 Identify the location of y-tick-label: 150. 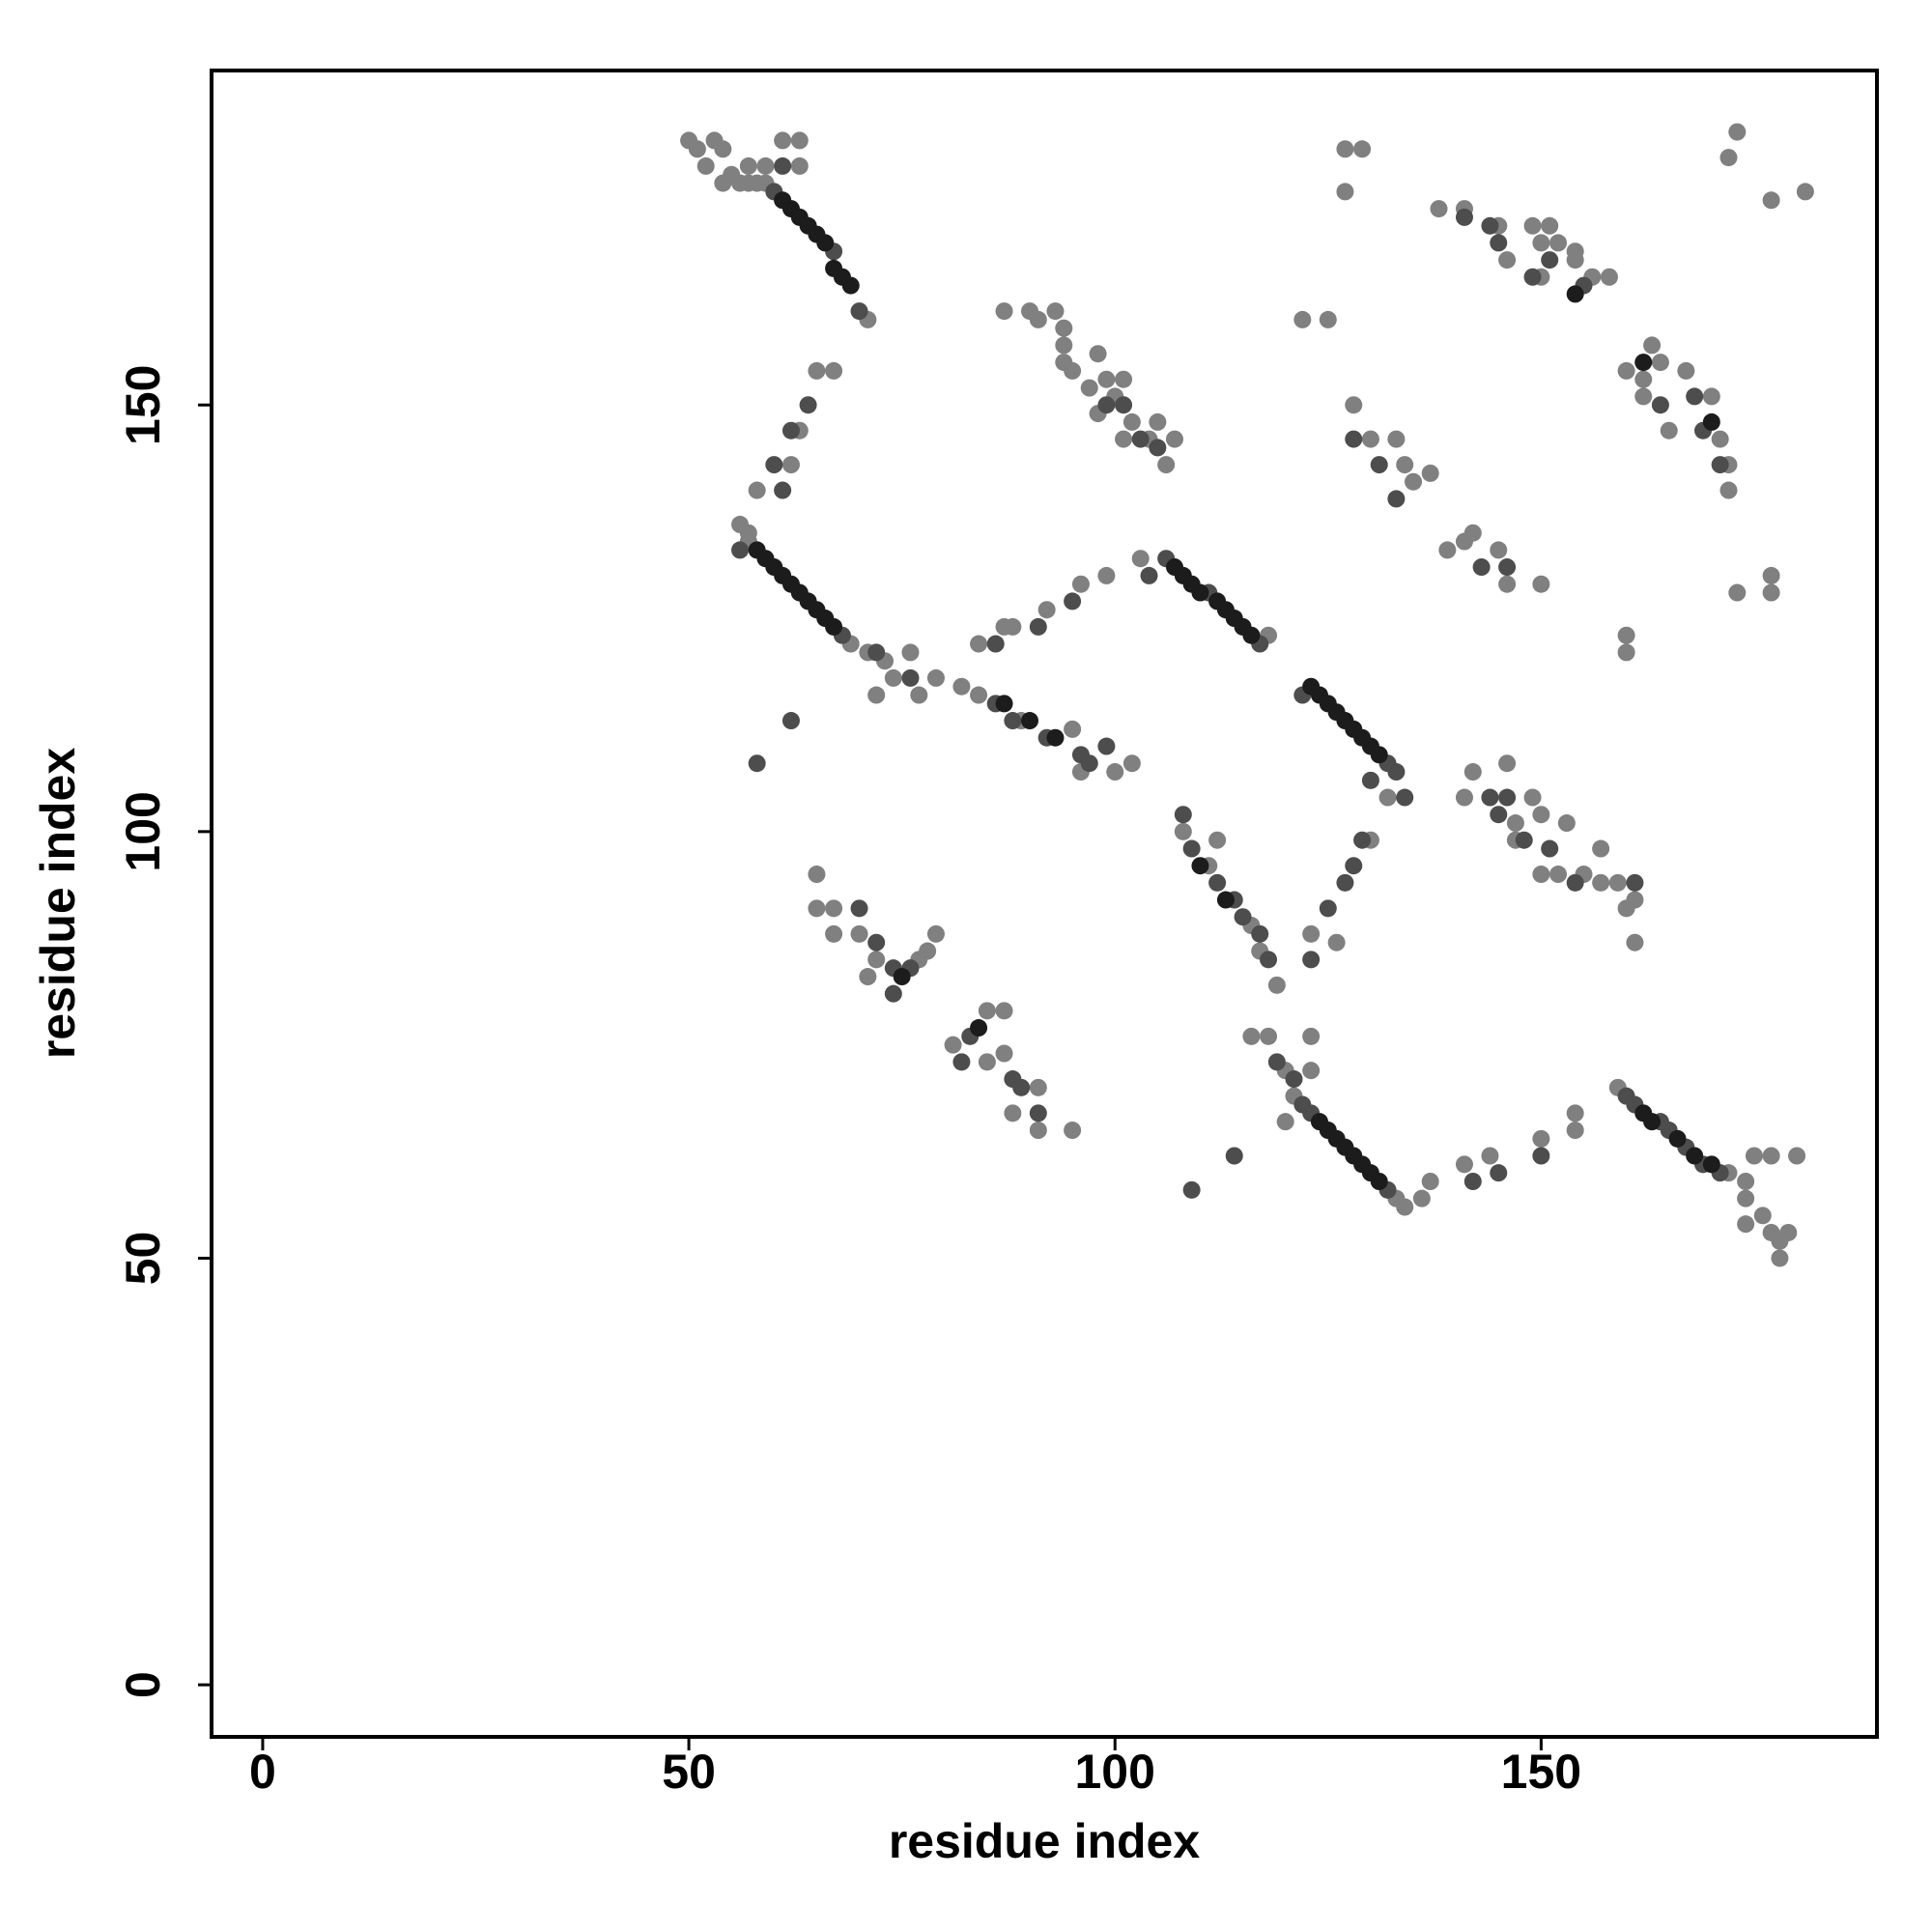
(143, 405).